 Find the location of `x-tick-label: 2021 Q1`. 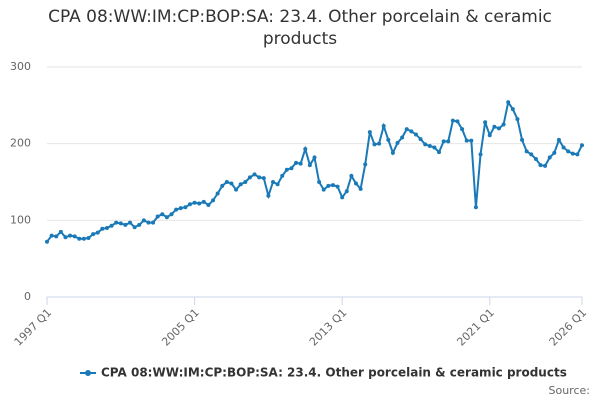

x-tick-label: 2021 Q1 is located at coordinates (475, 327).